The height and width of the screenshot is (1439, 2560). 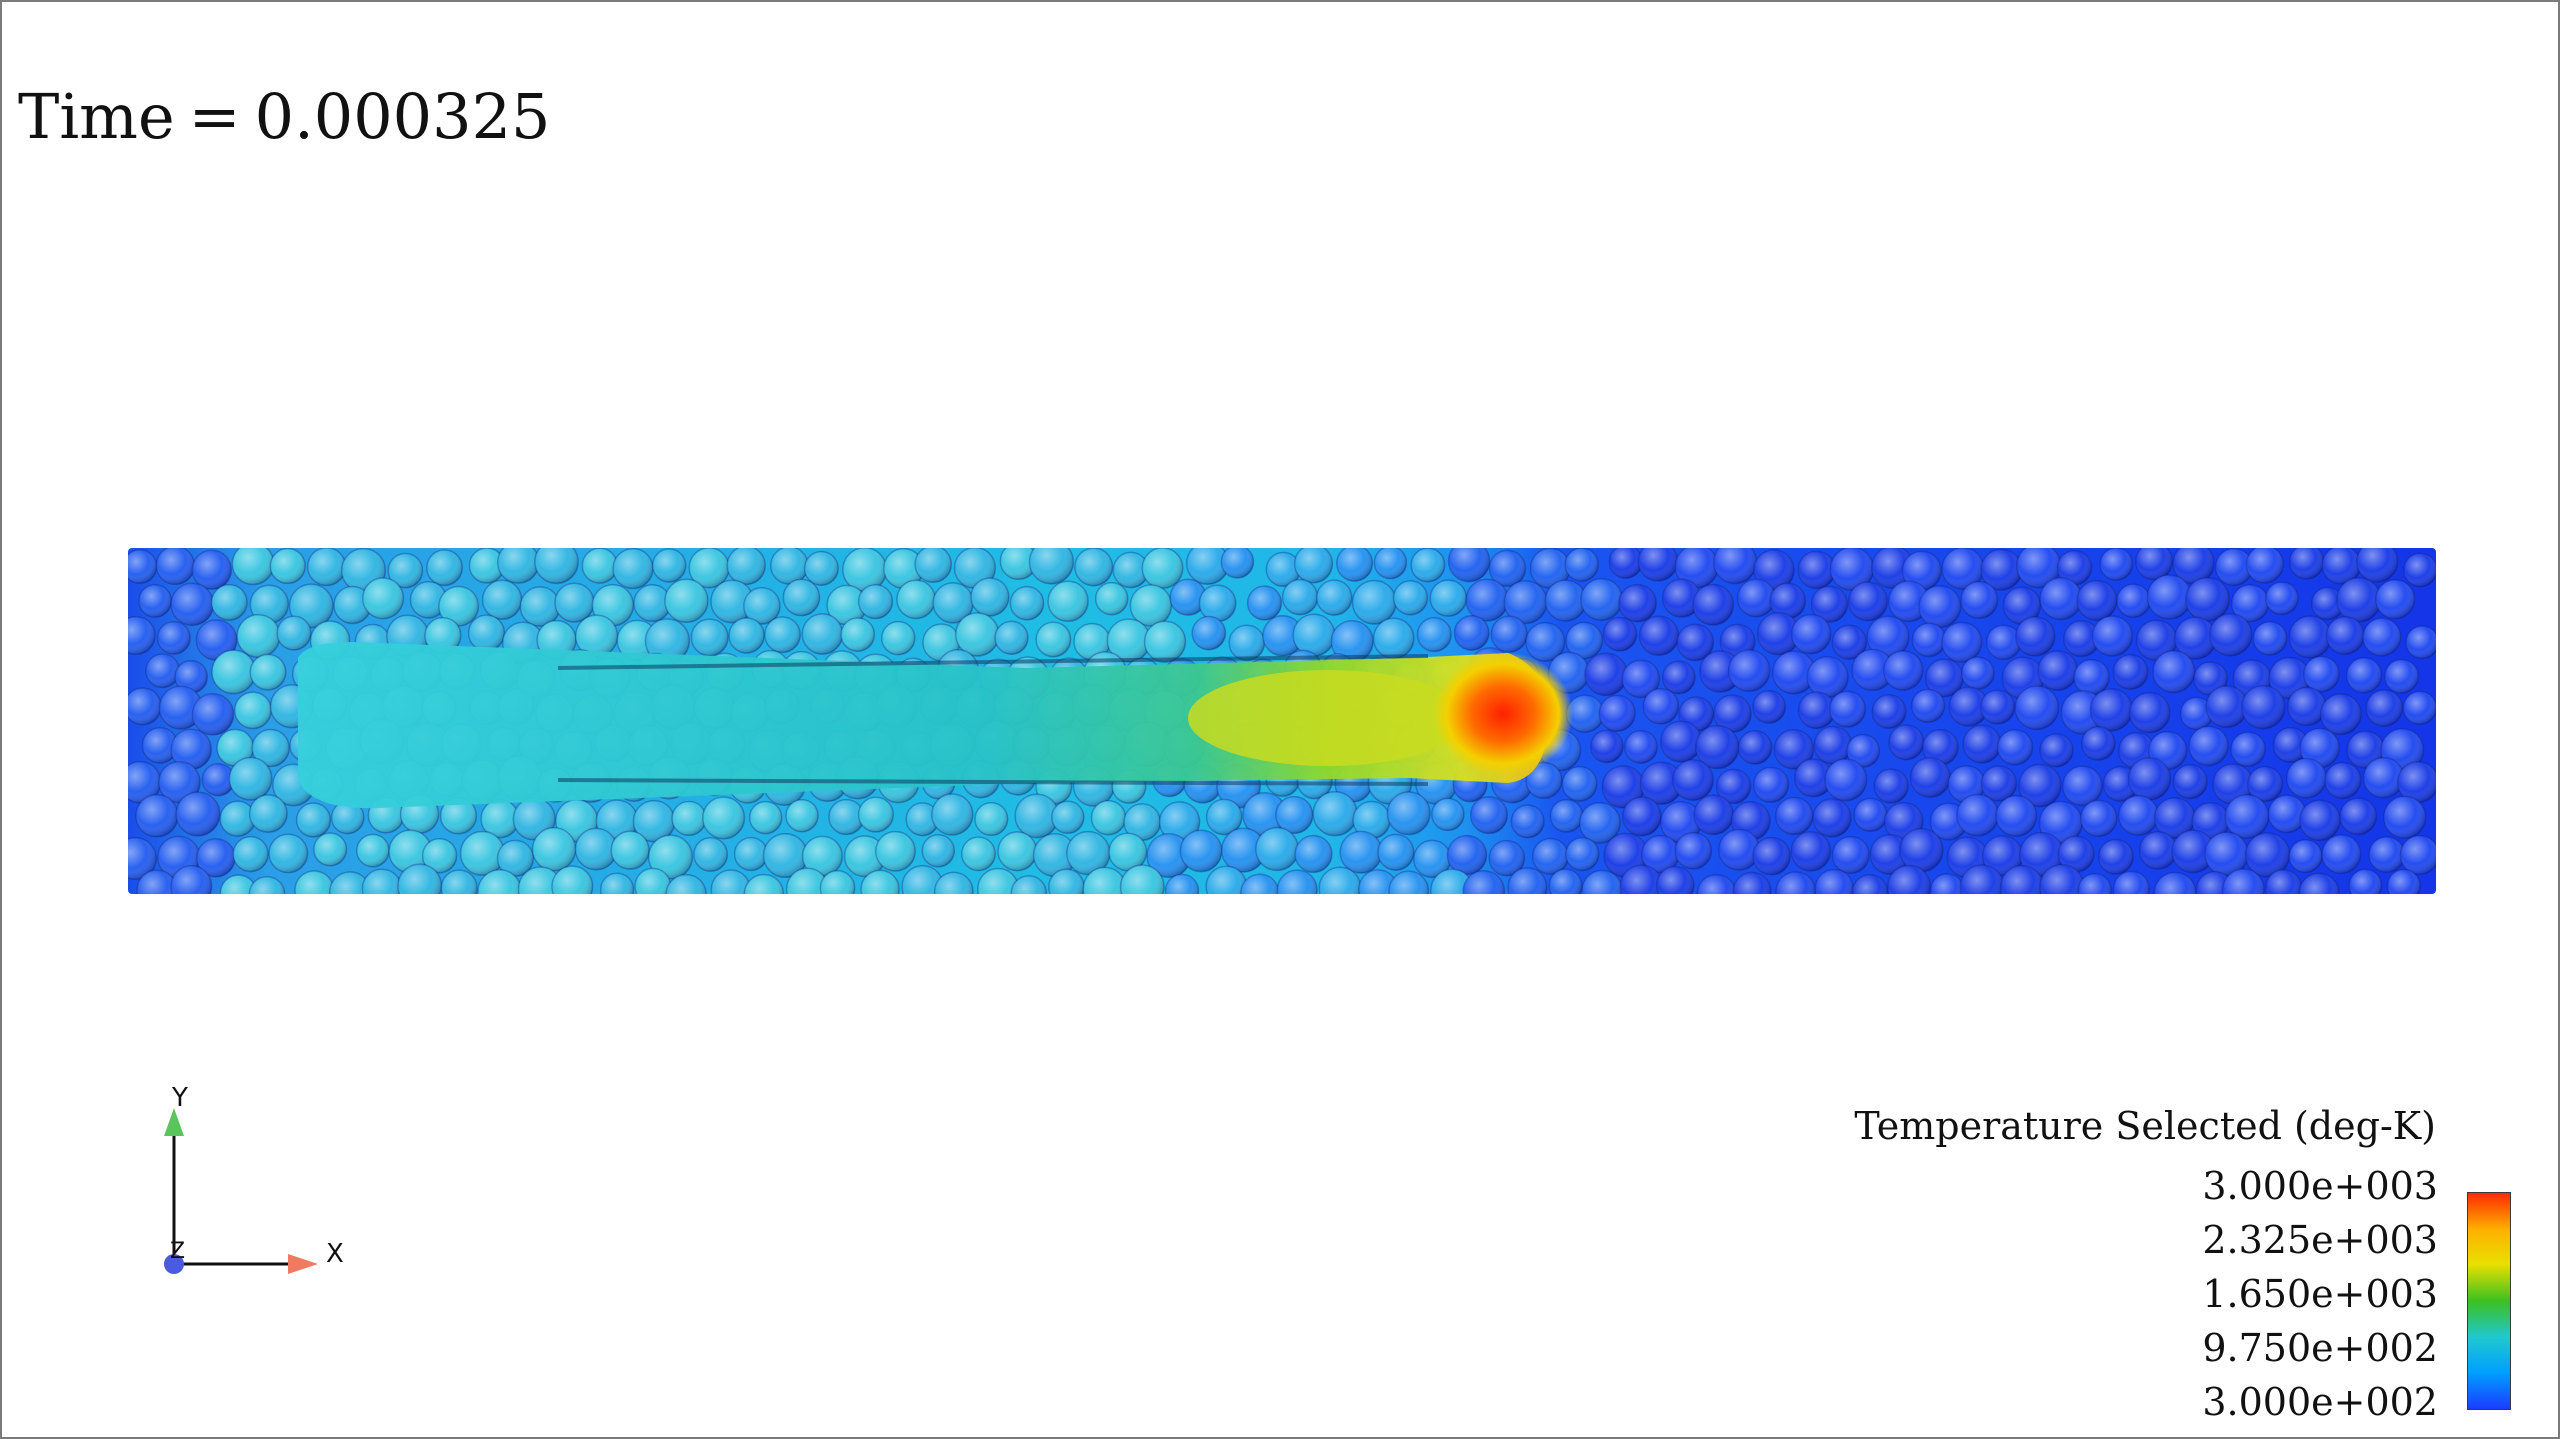 I want to click on orientation-triad: Y X Z, so click(x=262, y=1182).